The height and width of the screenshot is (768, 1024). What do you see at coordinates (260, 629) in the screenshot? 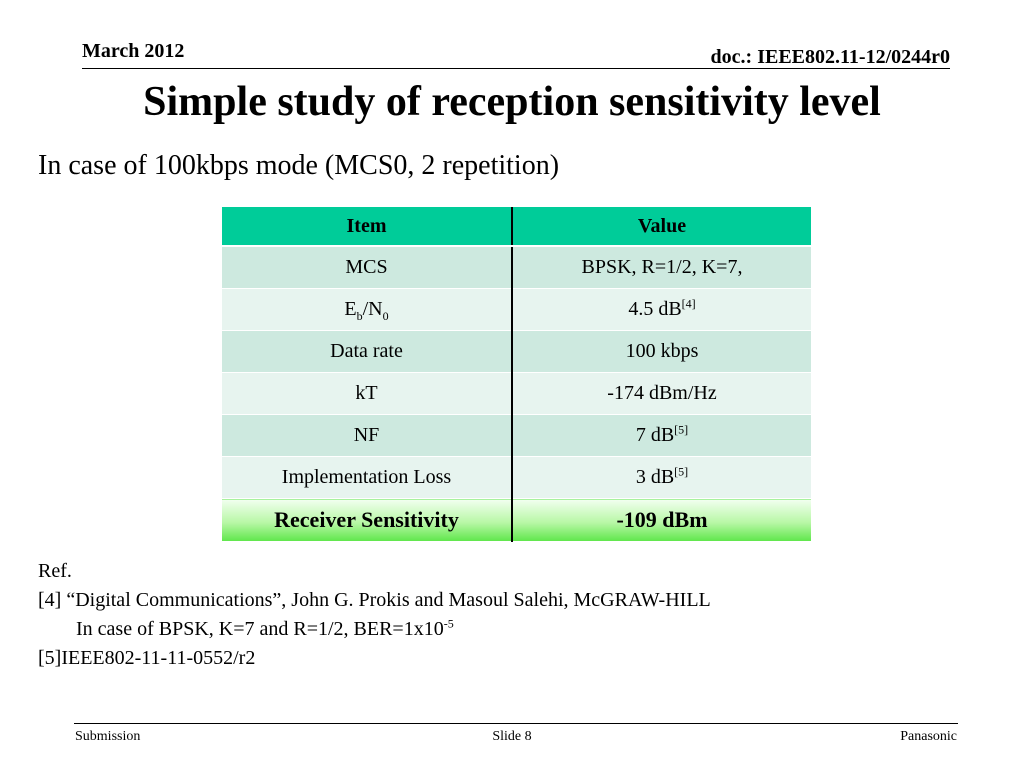
I see `reference-4-note-text: In case of BPSK, K=7 and R=1/2, BER=1x10` at bounding box center [260, 629].